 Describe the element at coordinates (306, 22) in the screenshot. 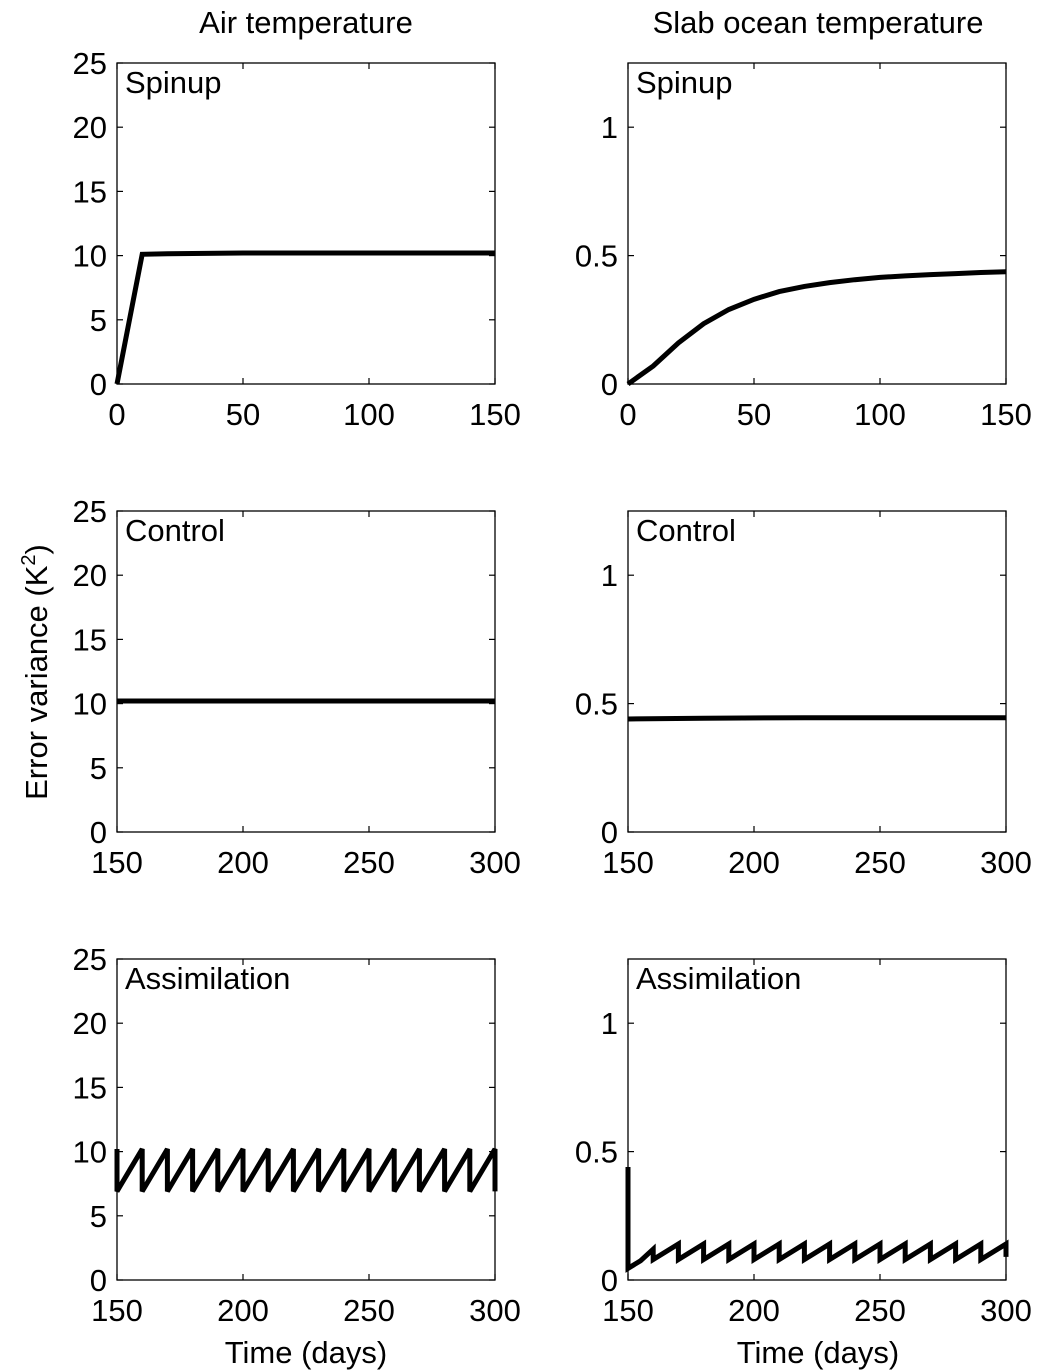

I see `column-title-air: Air temperature` at that location.